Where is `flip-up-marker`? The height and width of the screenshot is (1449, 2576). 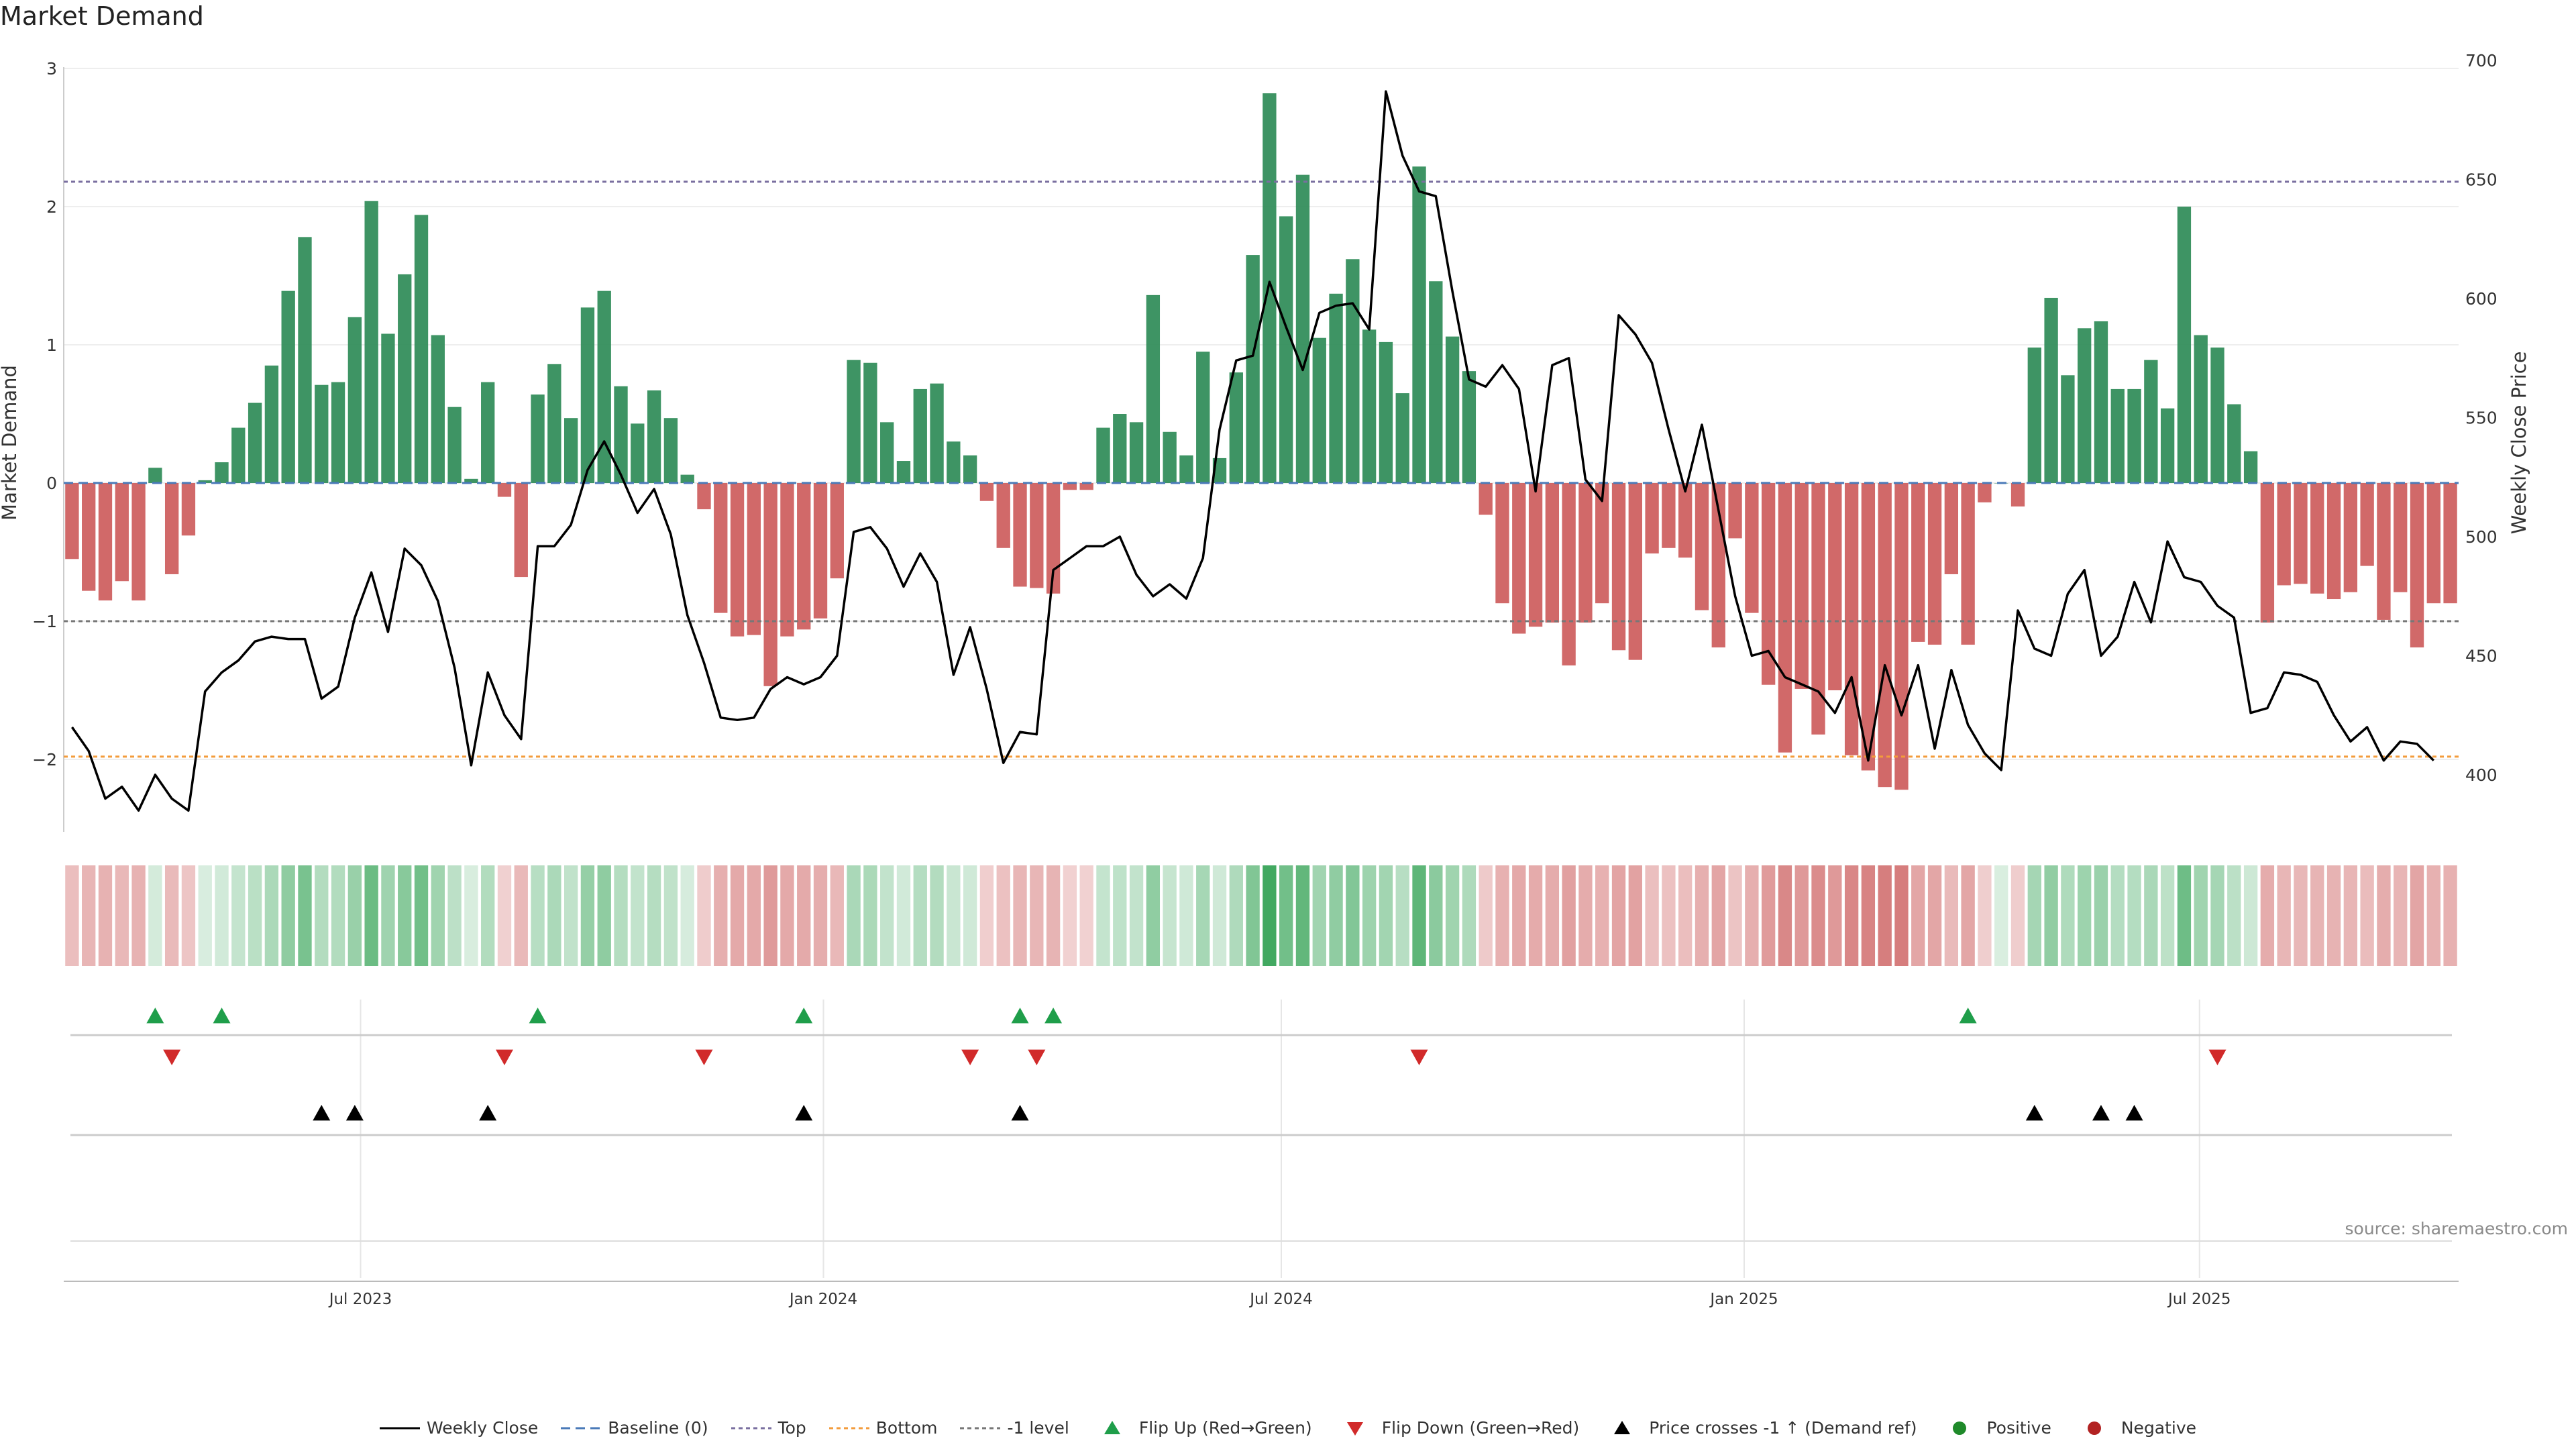
flip-up-marker is located at coordinates (1020, 1016).